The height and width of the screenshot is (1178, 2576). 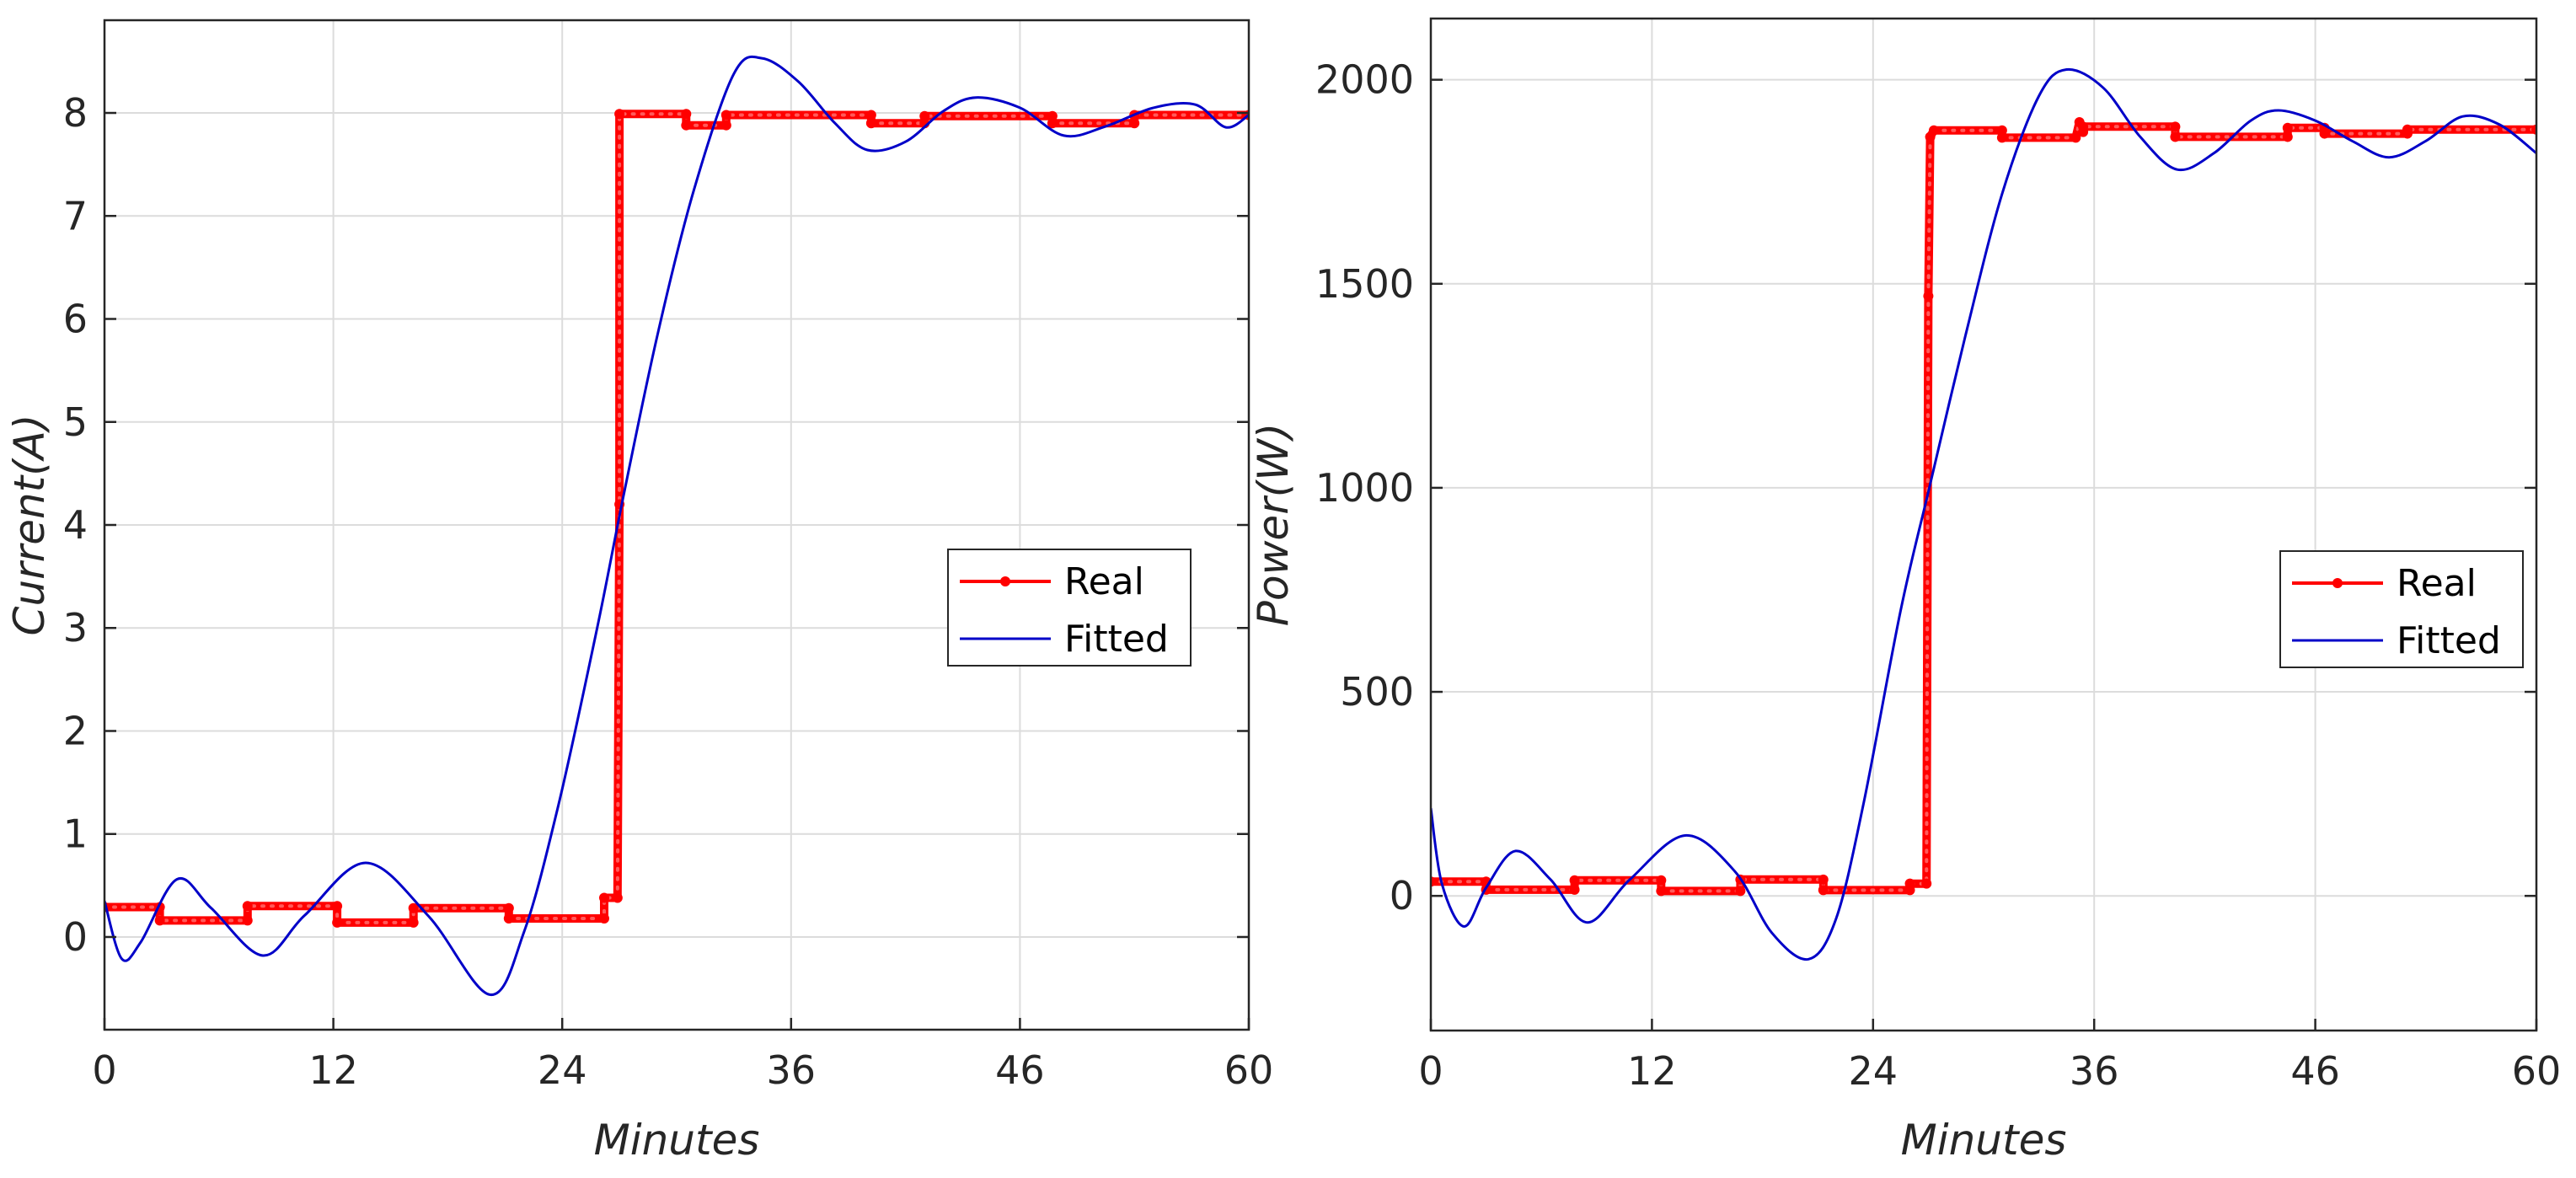 I want to click on y-axis-label: Power(W), so click(x=1273, y=524).